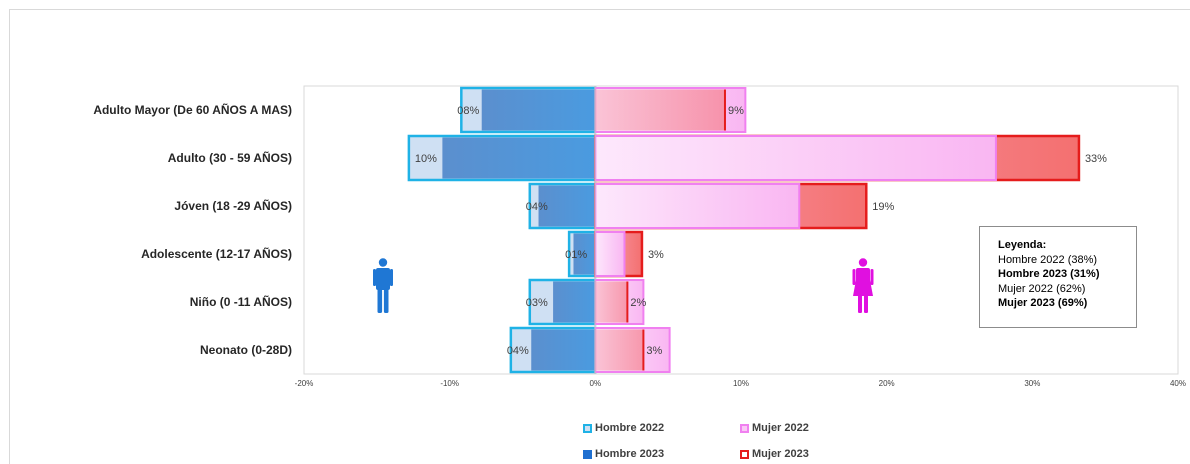  Describe the element at coordinates (1048, 259) in the screenshot. I see `legend-line-hombre-2022: Hombre 2022 (38%)` at that location.